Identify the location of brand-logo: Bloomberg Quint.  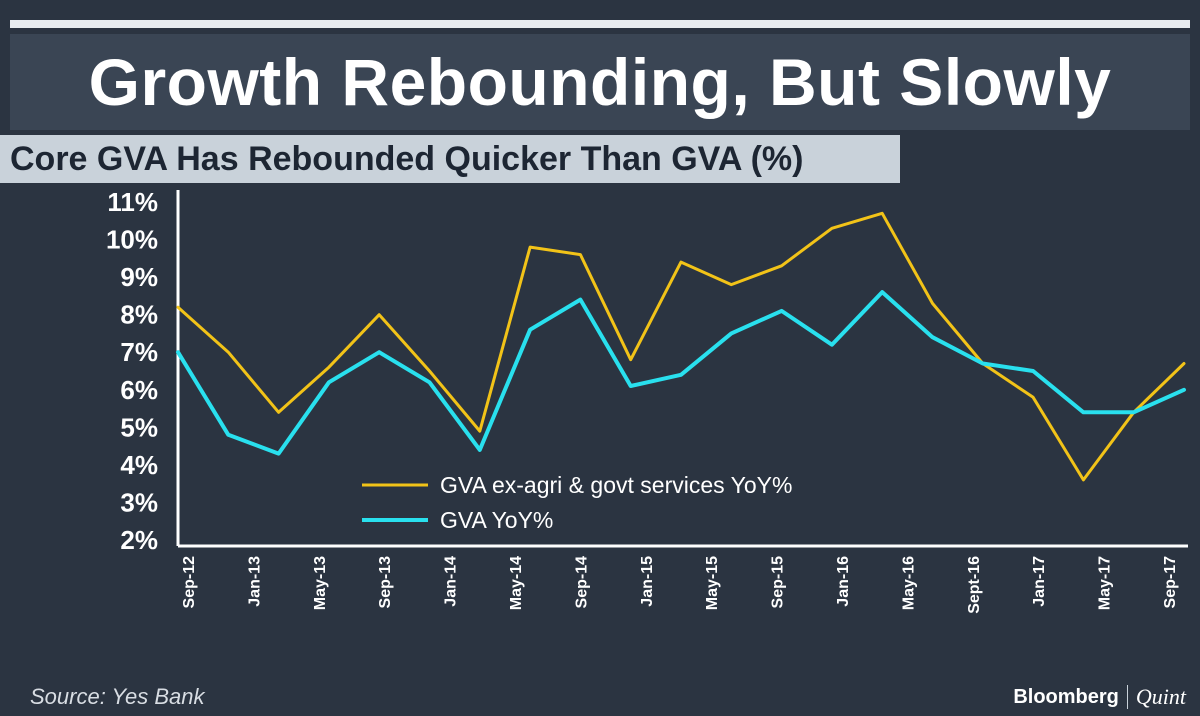
(1099, 697).